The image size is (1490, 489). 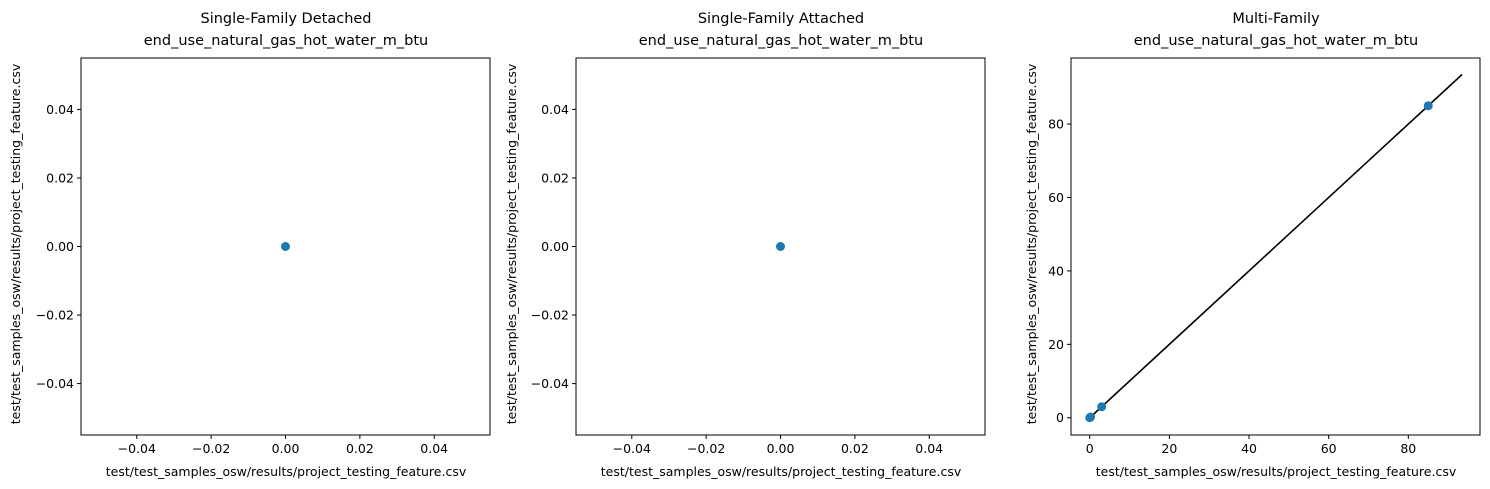 I want to click on x-tick-label: 20, so click(x=1169, y=448).